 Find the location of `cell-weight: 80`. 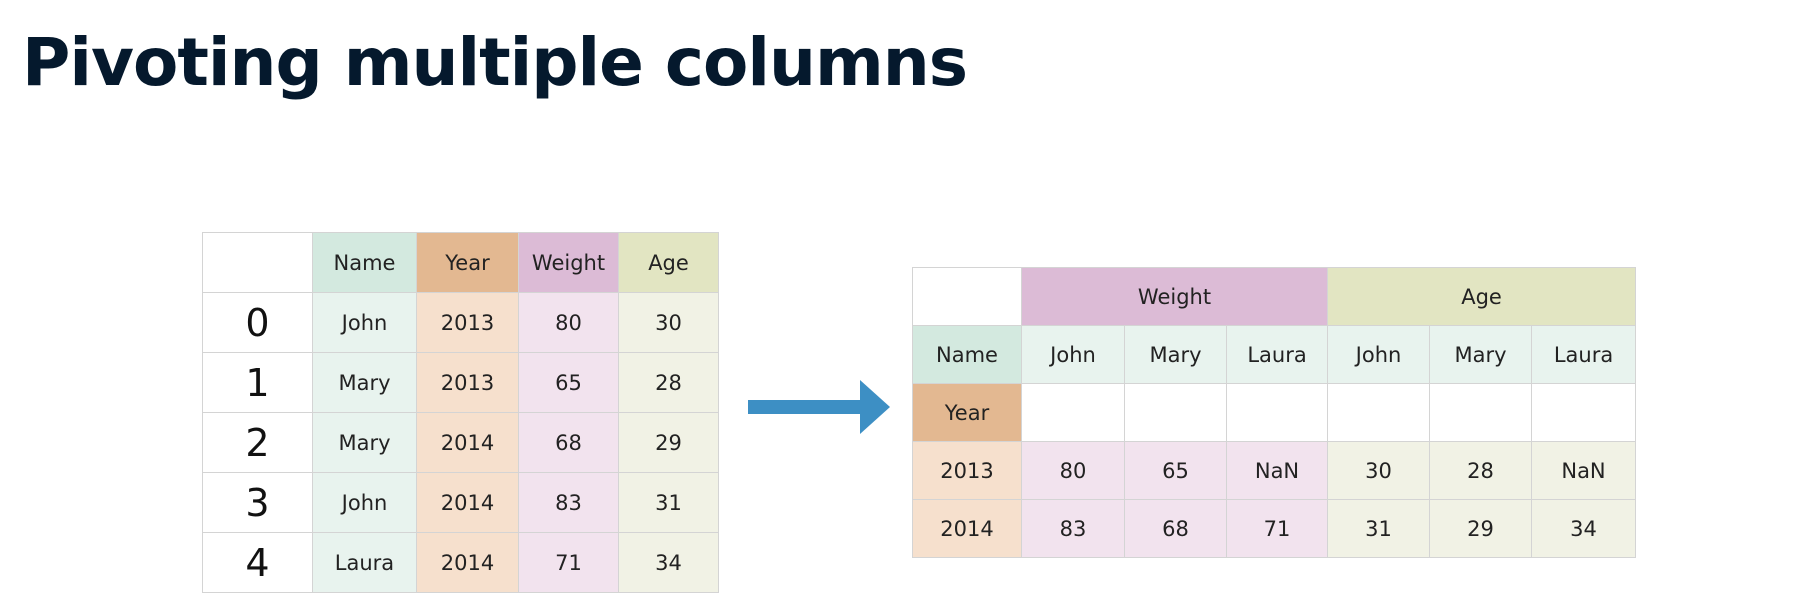

cell-weight: 80 is located at coordinates (568, 322).